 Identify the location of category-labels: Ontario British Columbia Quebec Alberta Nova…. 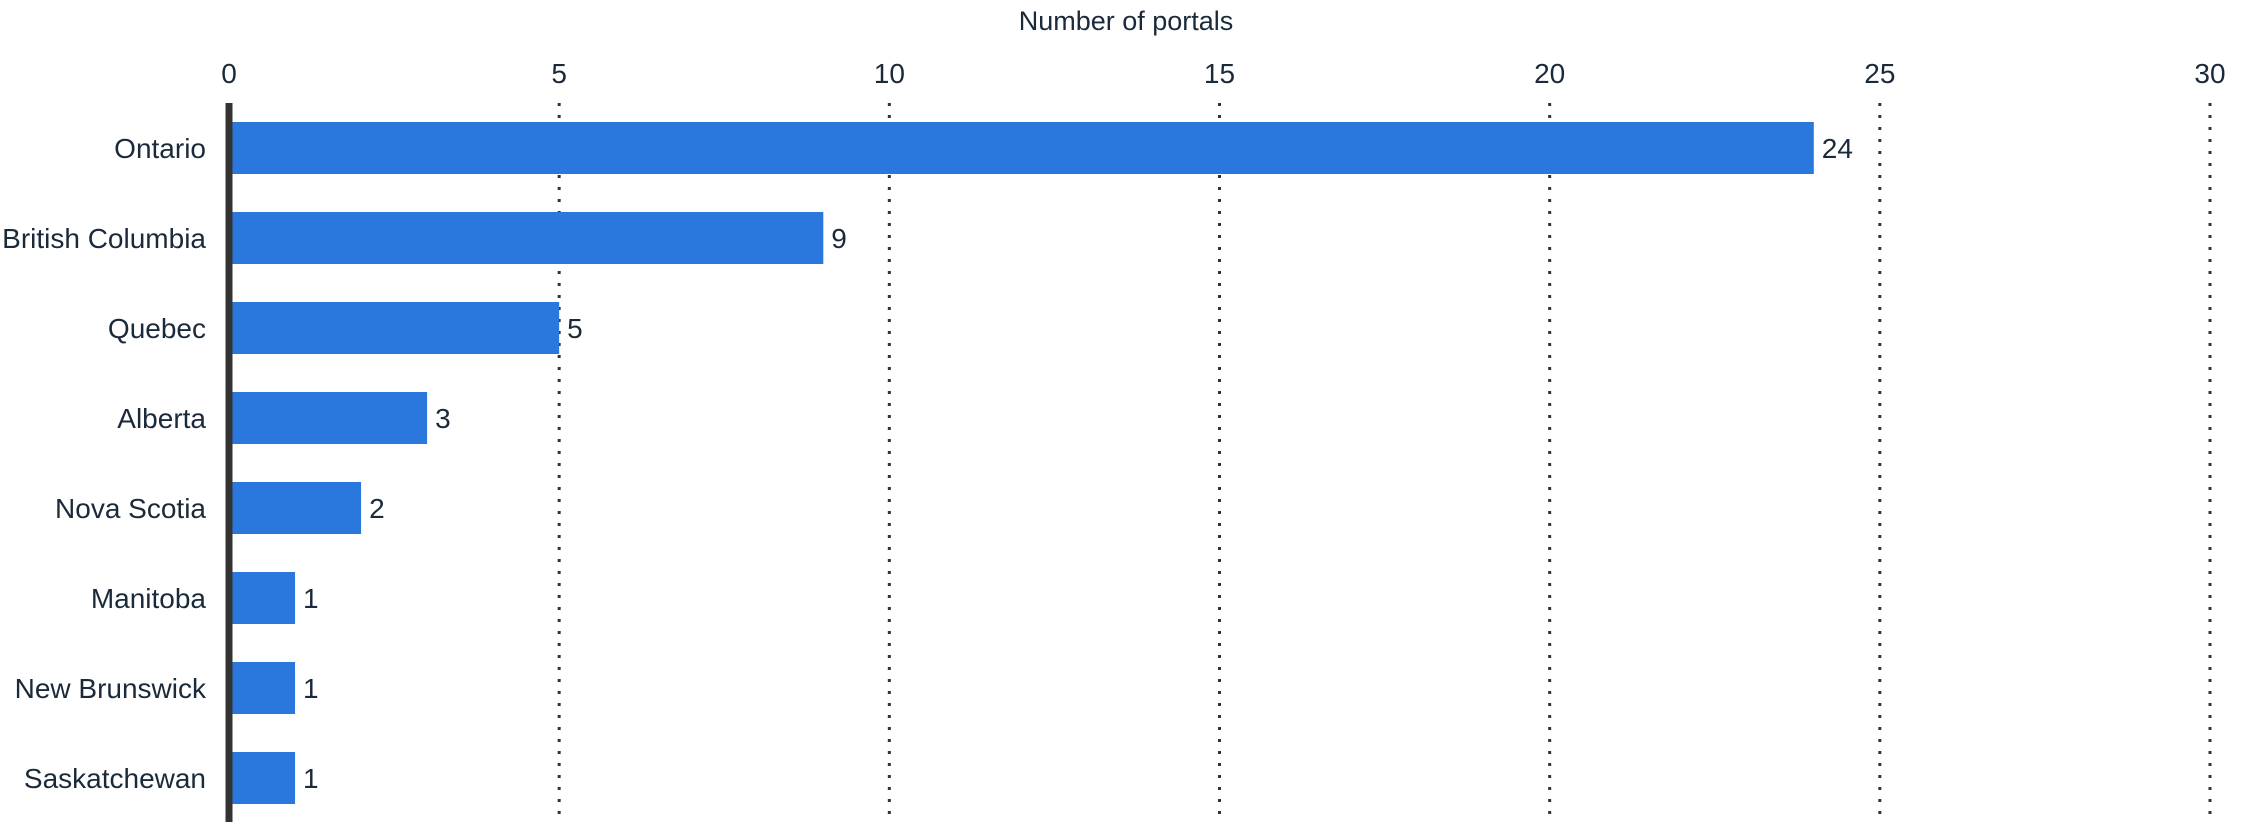
(104, 463).